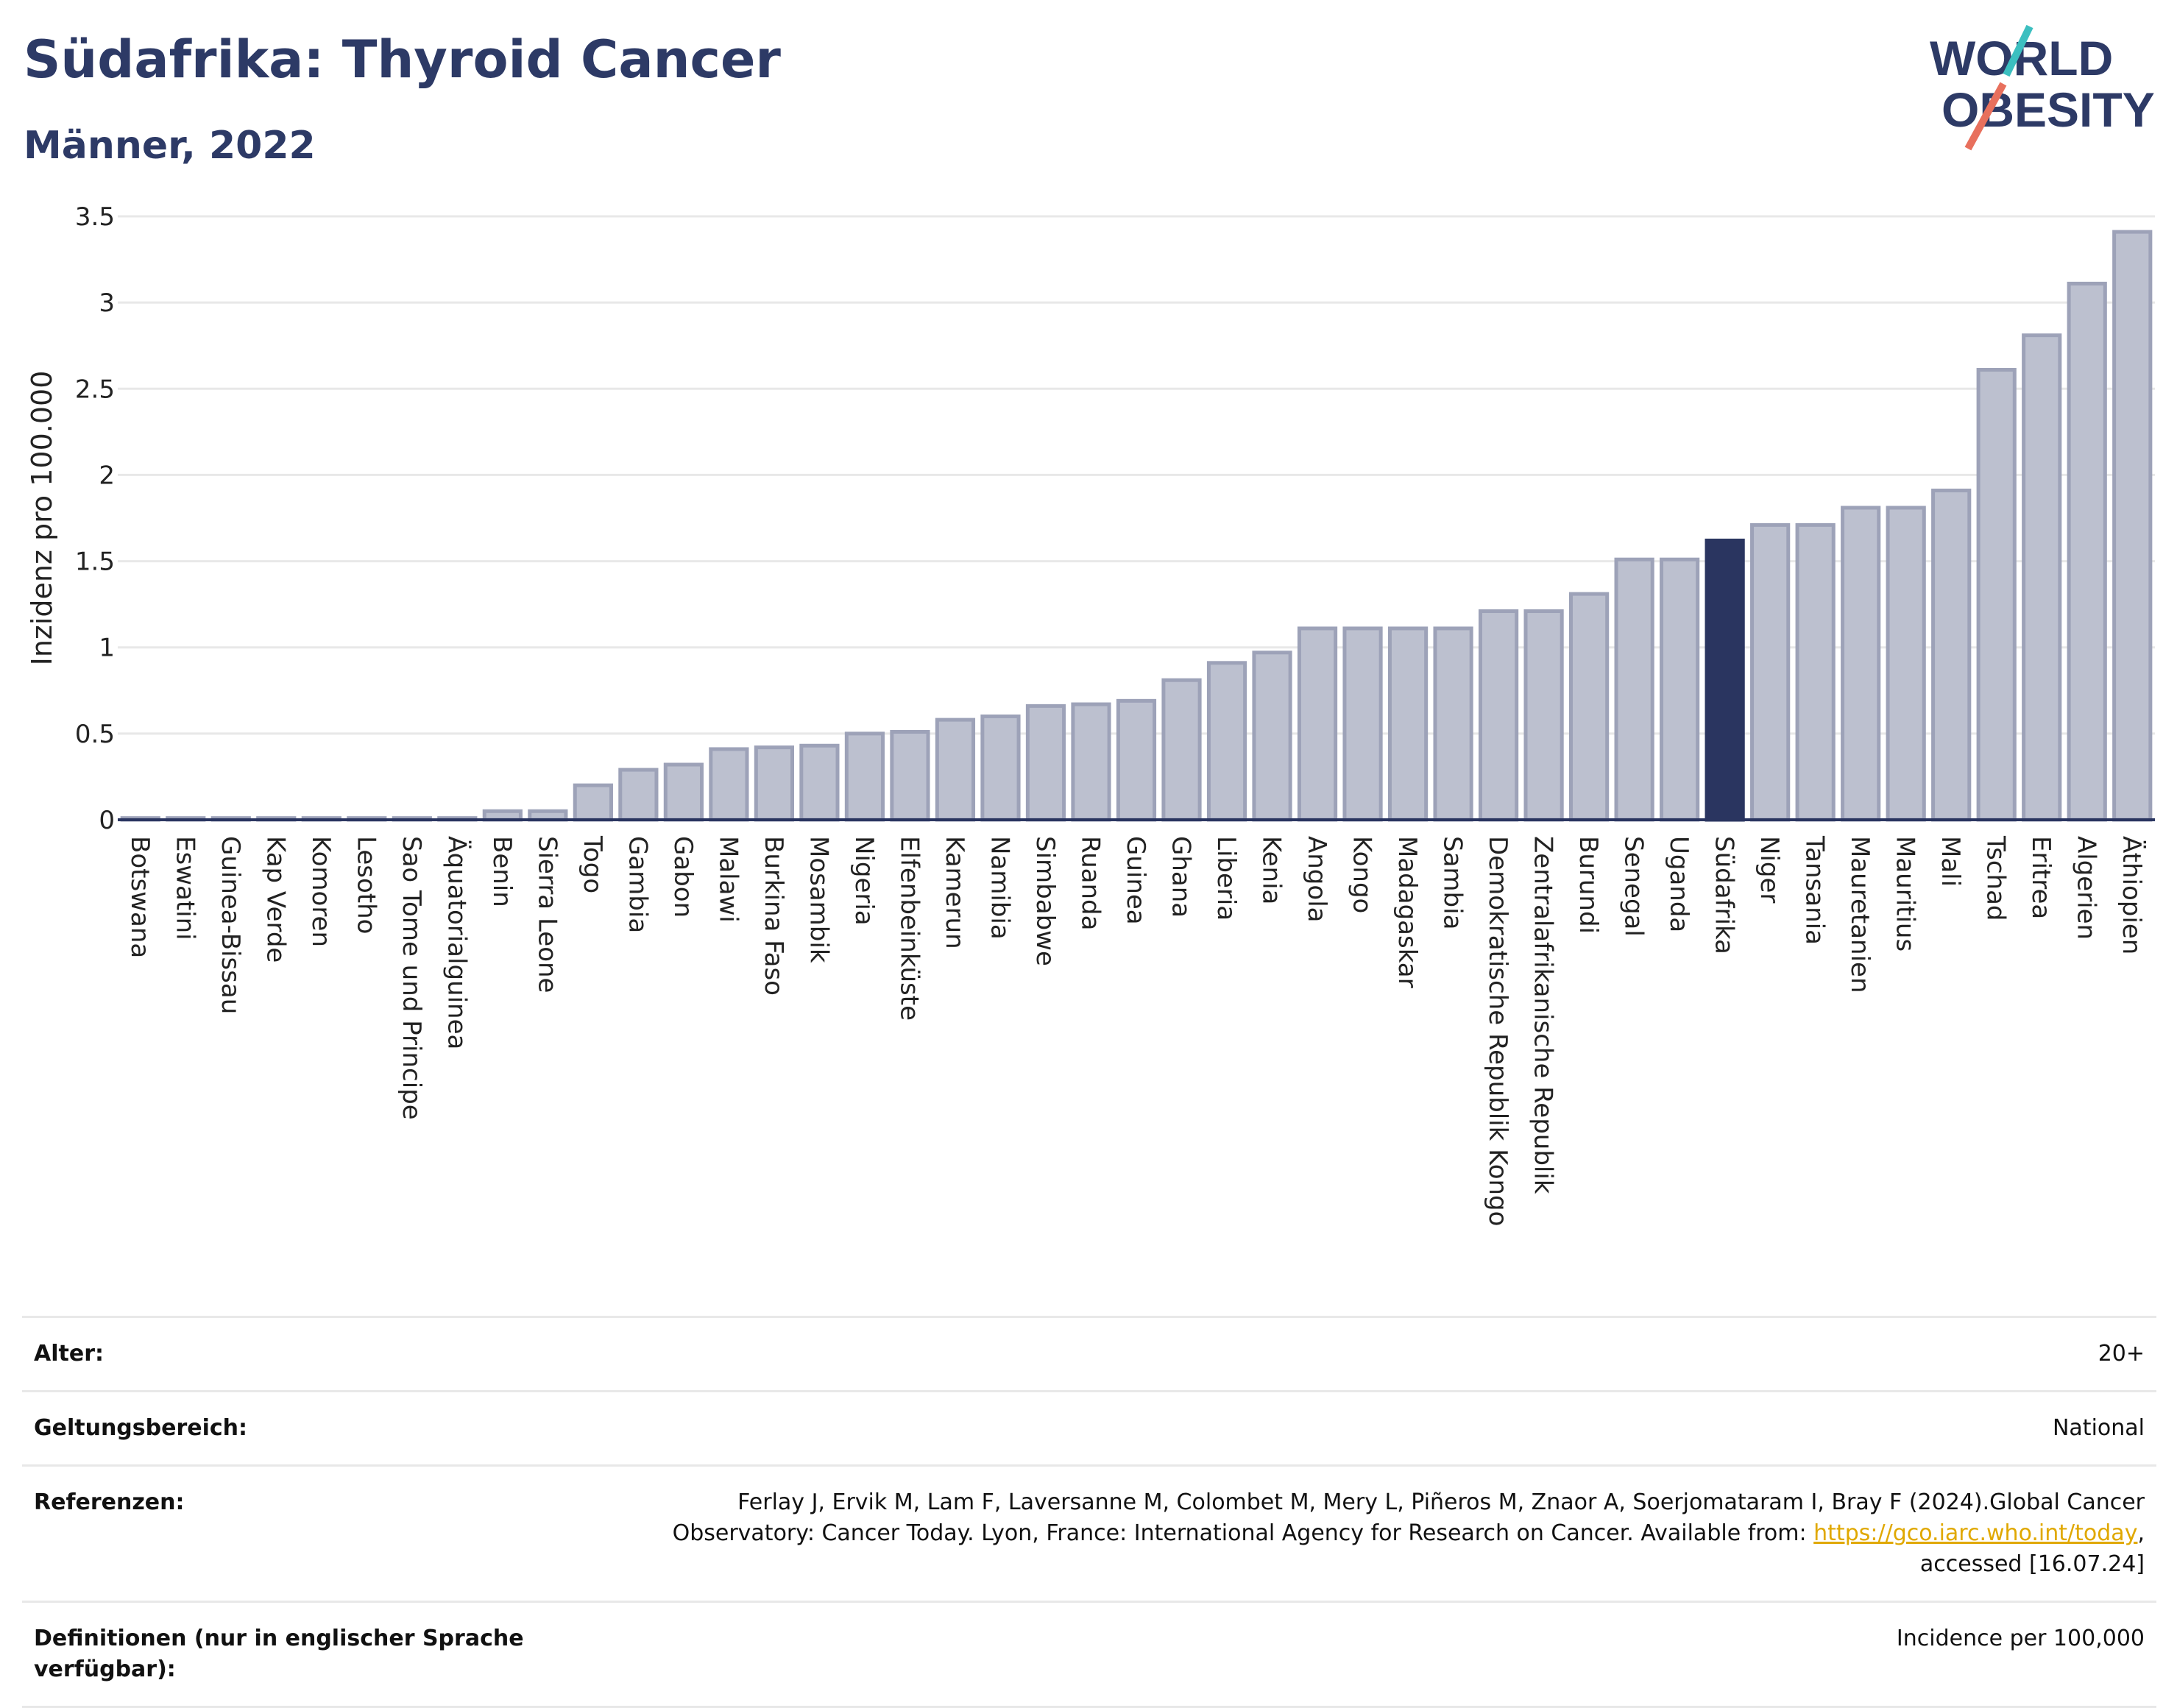  What do you see at coordinates (402, 59) in the screenshot?
I see `chart-title: Südafrika: Thyroid Cancer` at bounding box center [402, 59].